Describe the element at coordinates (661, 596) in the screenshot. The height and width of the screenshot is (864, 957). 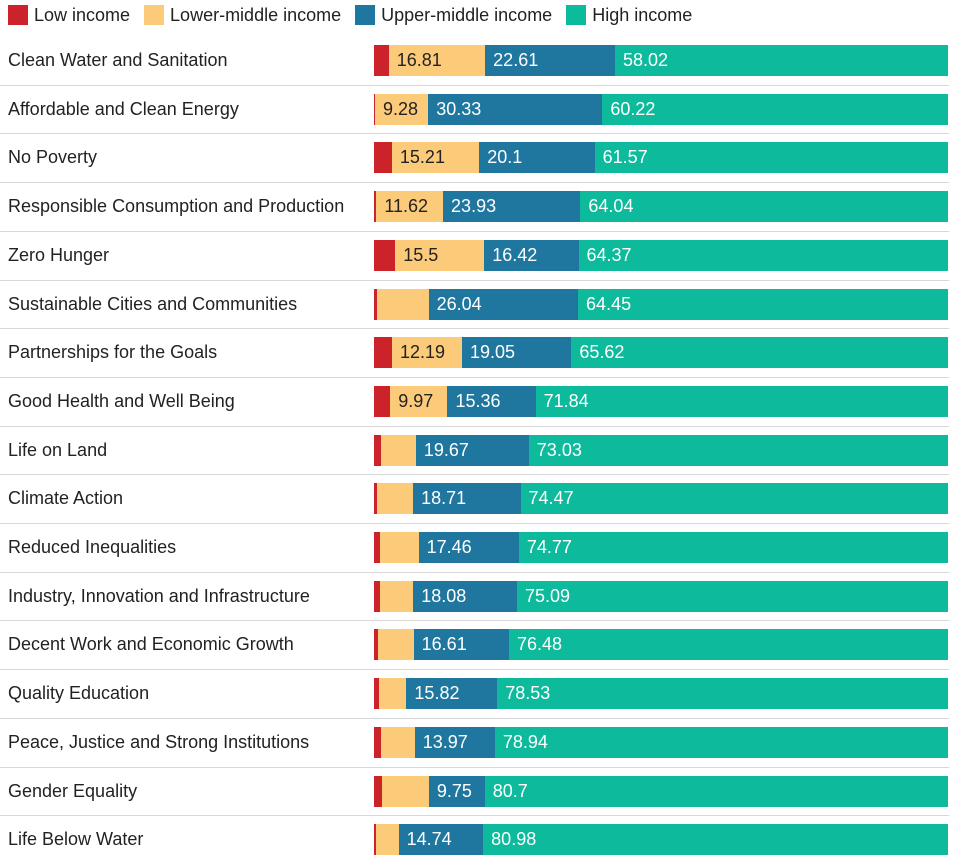
I see `stacked-bar: 18.08 75.09` at that location.